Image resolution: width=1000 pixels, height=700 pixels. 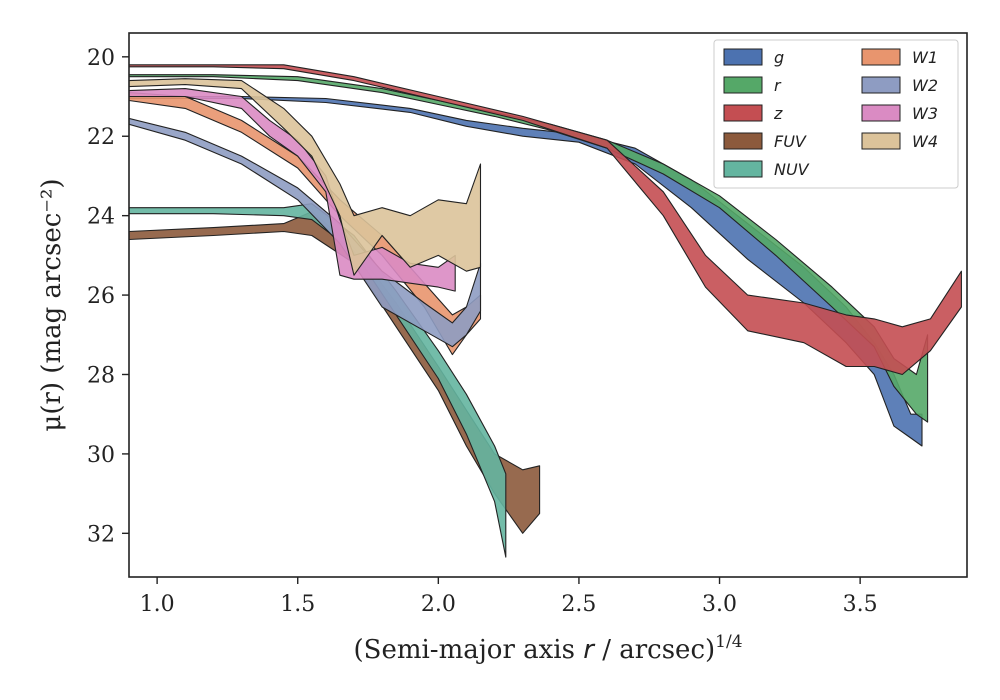 I want to click on y-tick-label: 26, so click(x=101, y=296).